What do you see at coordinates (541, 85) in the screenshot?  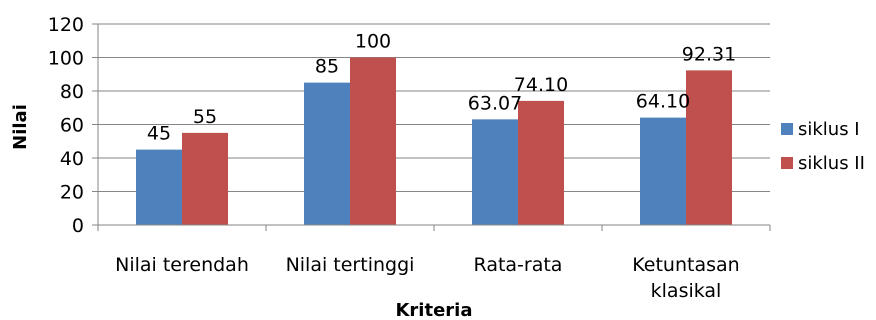 I see `data-label: 74.10` at bounding box center [541, 85].